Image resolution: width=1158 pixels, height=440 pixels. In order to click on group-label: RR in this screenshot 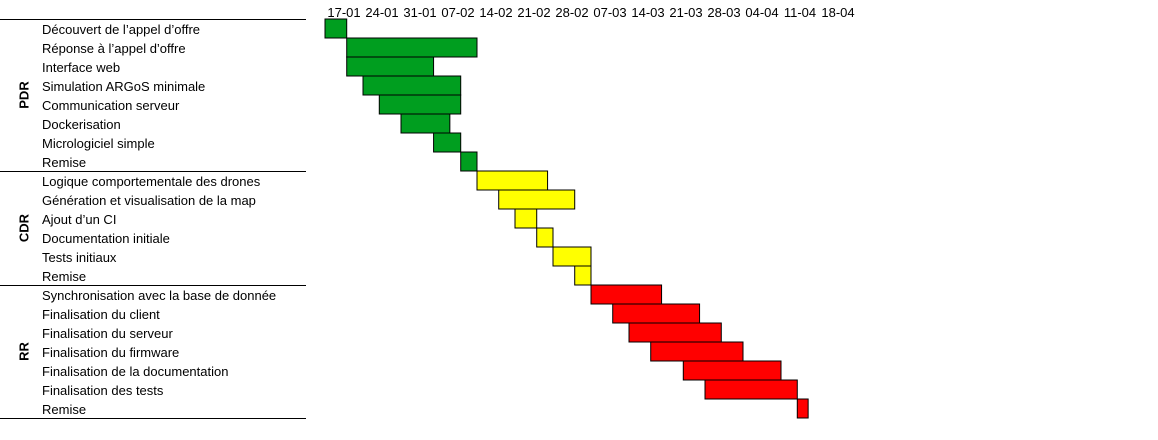, I will do `click(24, 351)`.